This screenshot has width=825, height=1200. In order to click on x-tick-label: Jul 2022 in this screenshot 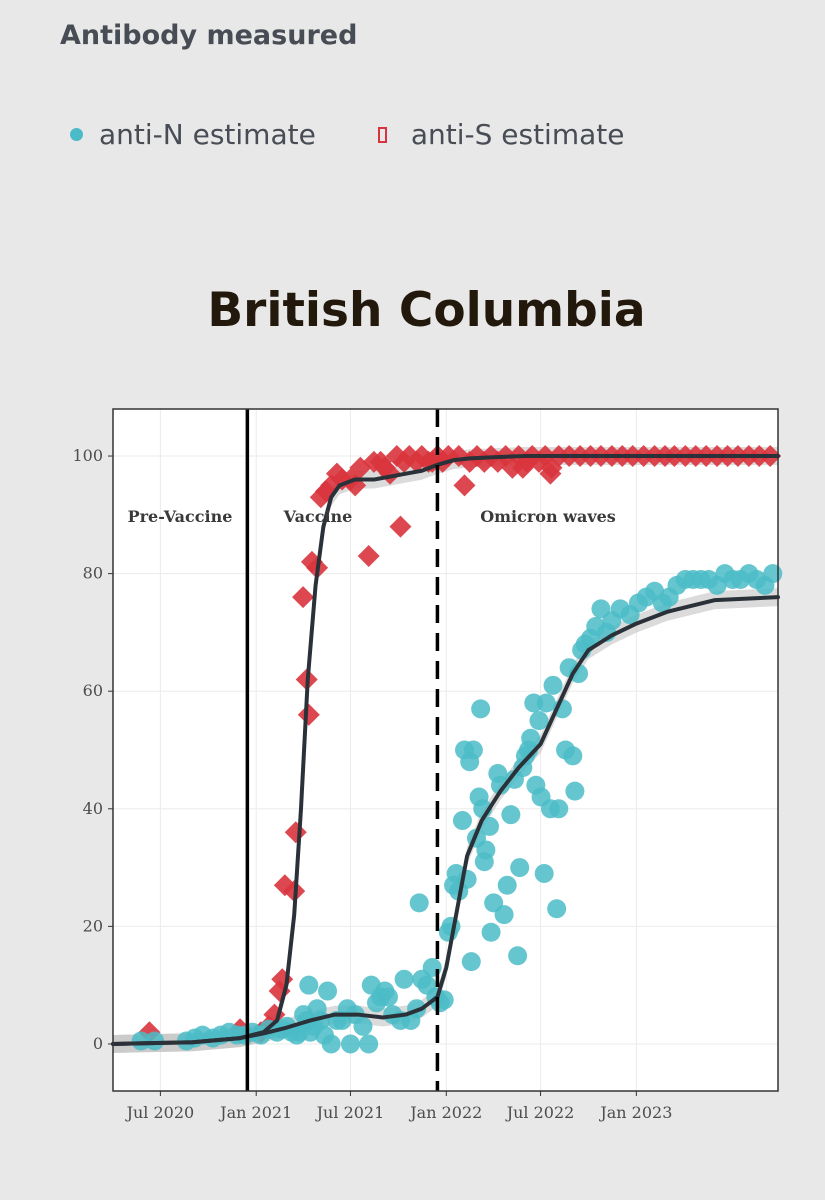, I will do `click(540, 1112)`.